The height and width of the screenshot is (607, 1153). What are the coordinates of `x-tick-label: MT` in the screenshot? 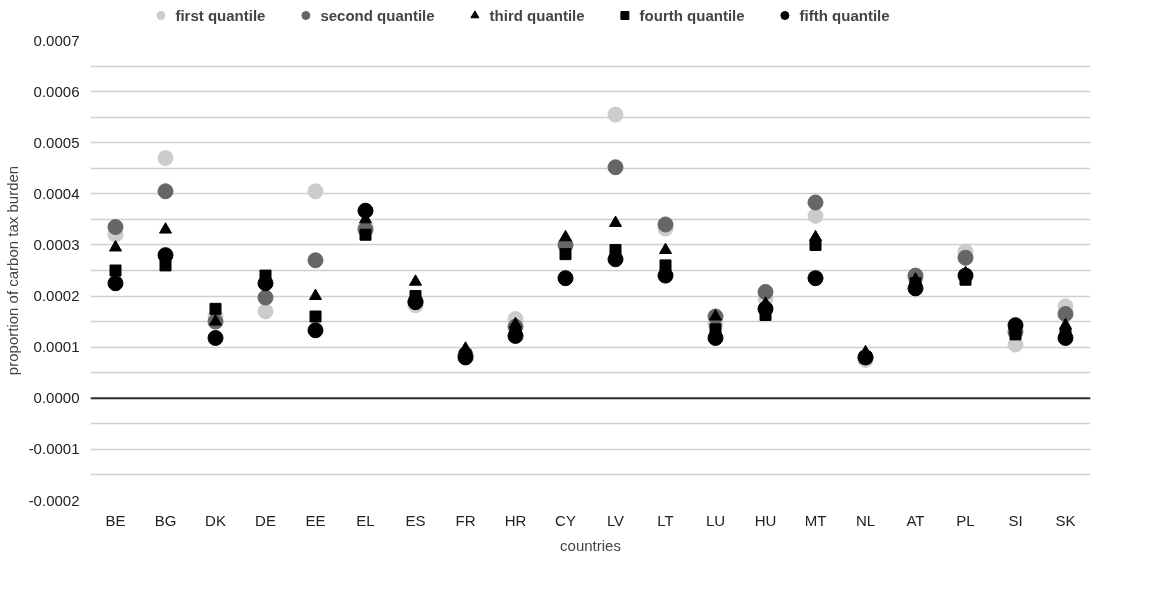 It's located at (815, 520).